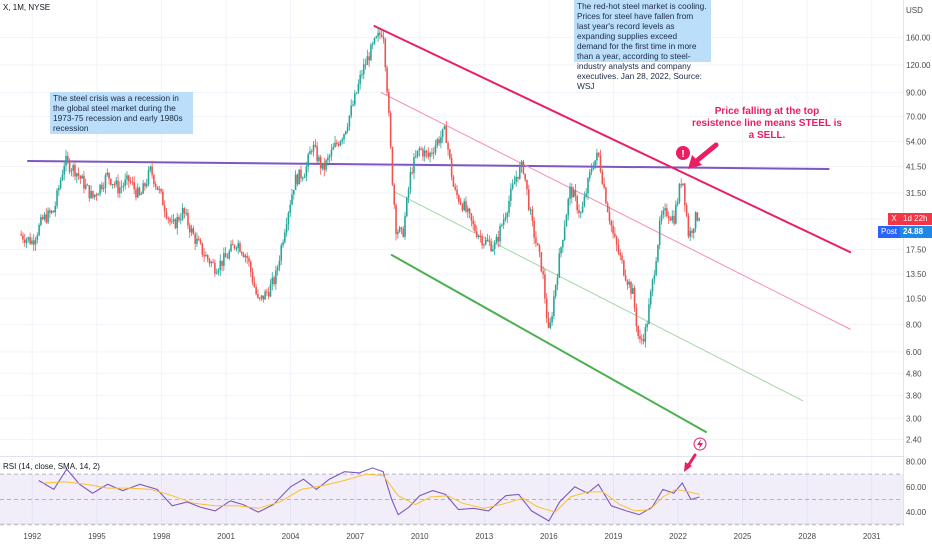 The height and width of the screenshot is (550, 932). I want to click on divergence-marker, so click(700, 444).